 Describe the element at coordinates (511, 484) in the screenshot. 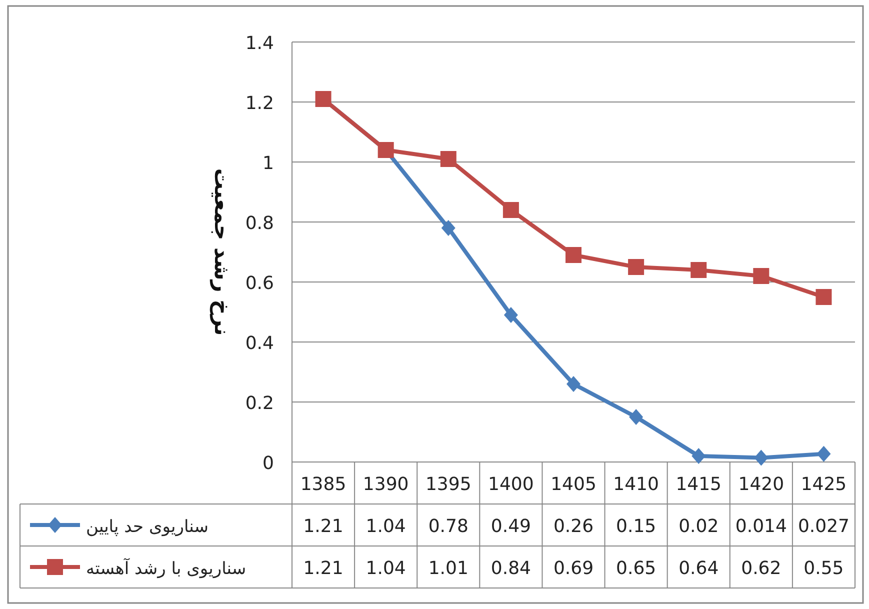

I see `x-tick-label: 1400` at that location.